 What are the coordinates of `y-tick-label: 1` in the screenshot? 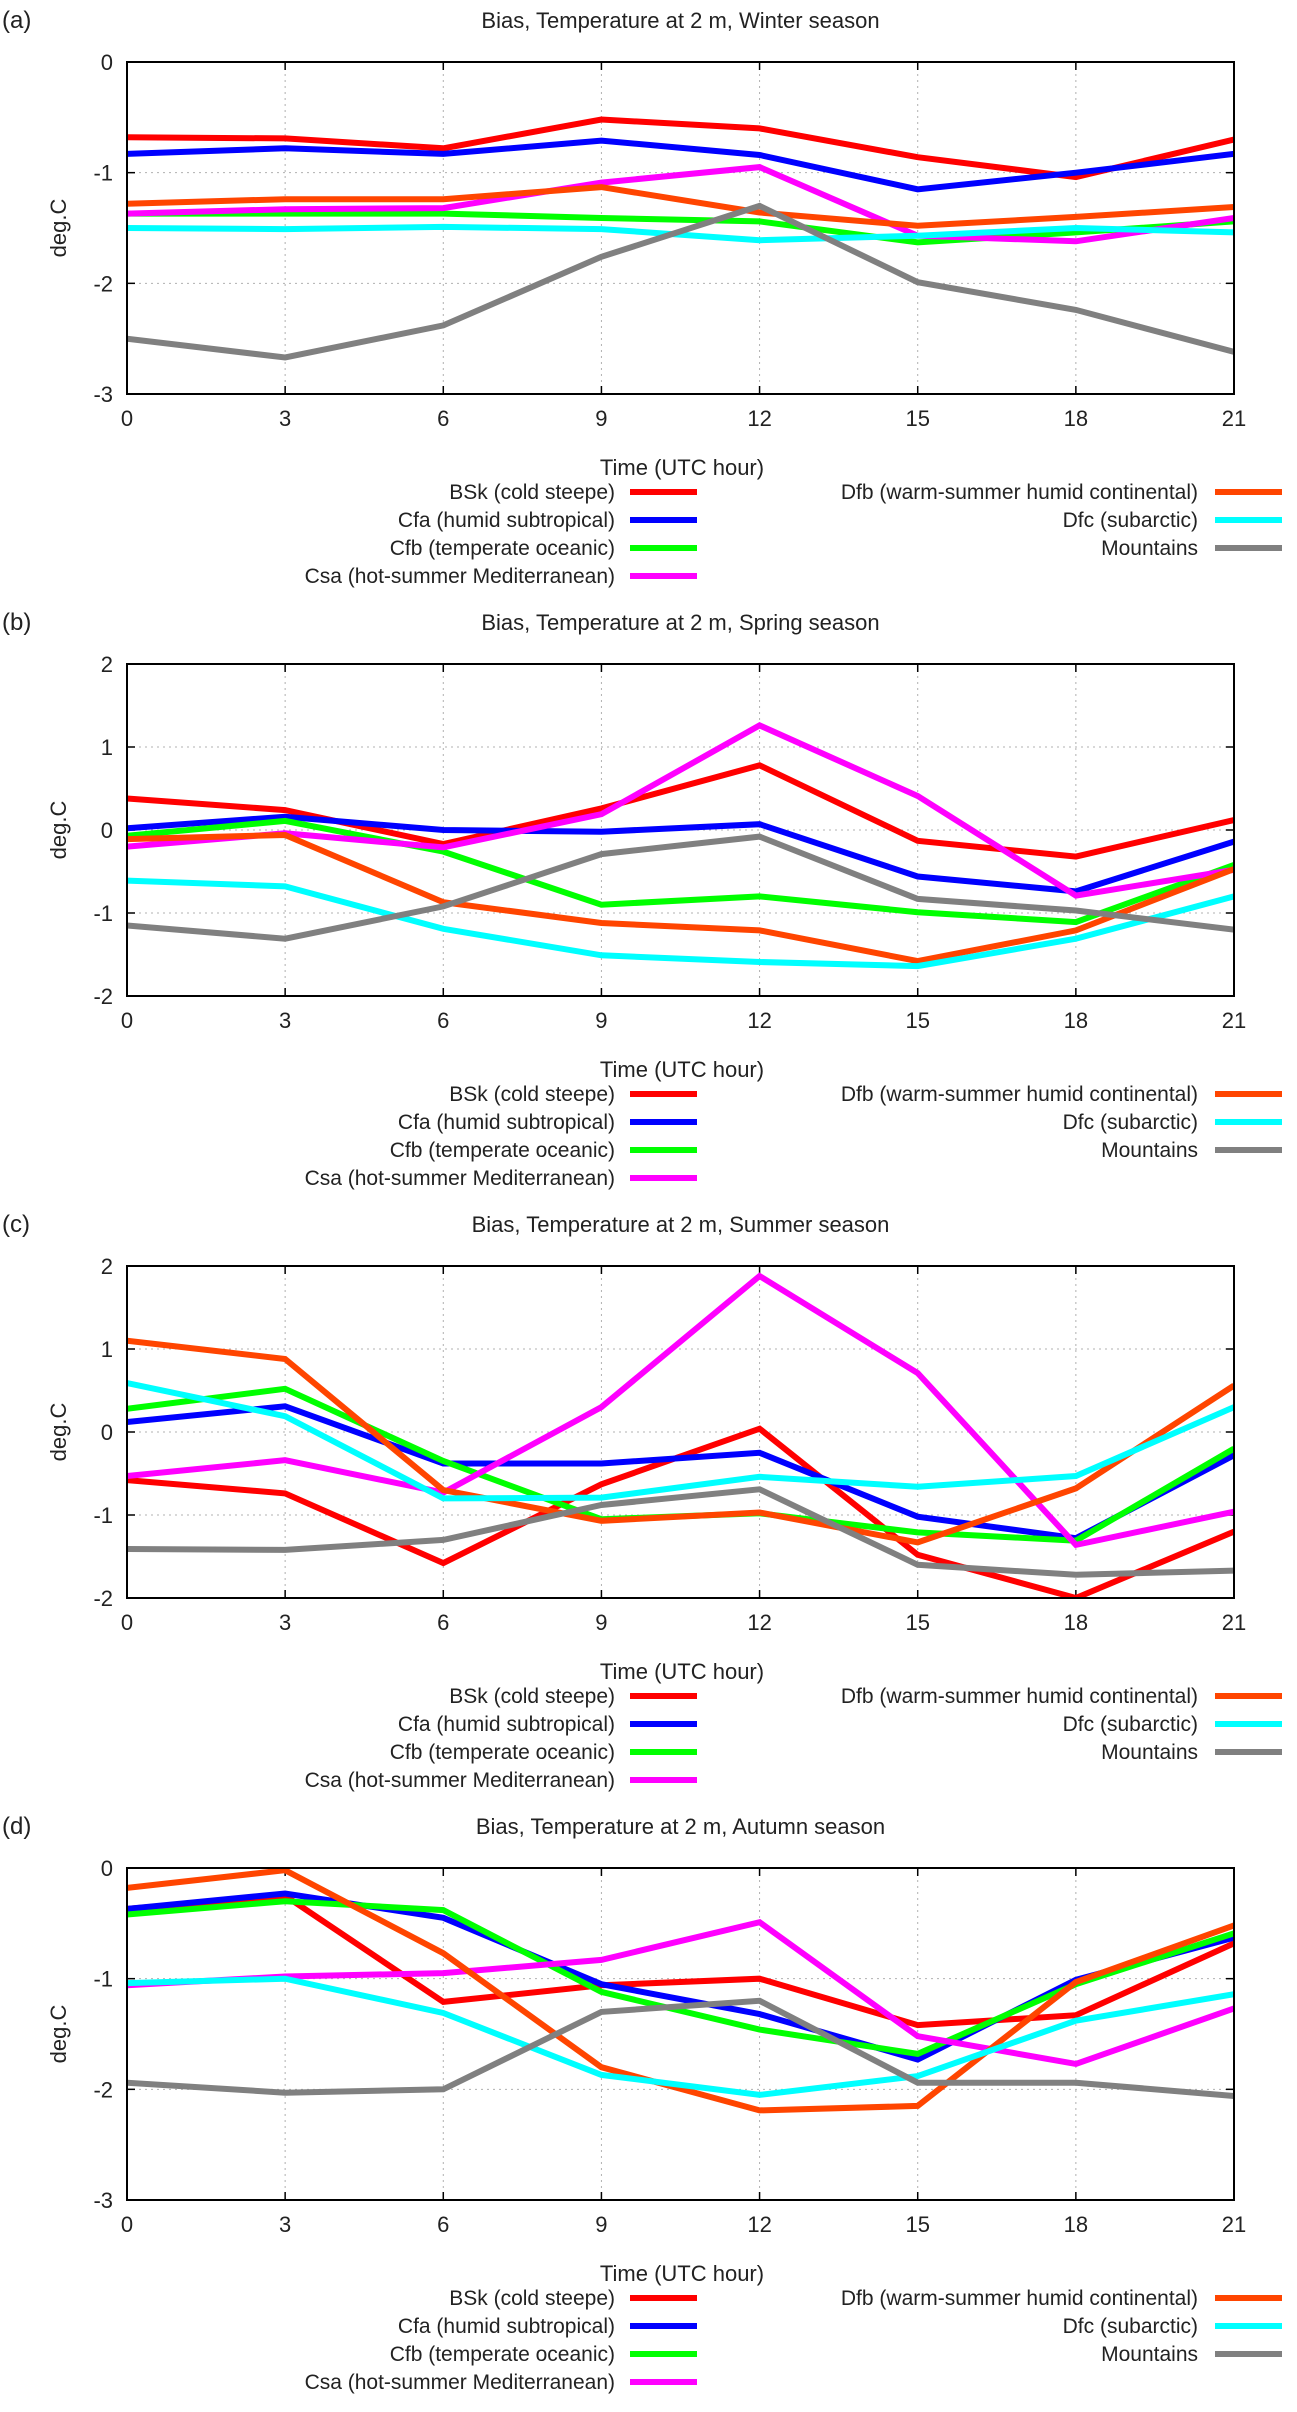 It's located at (107, 1349).